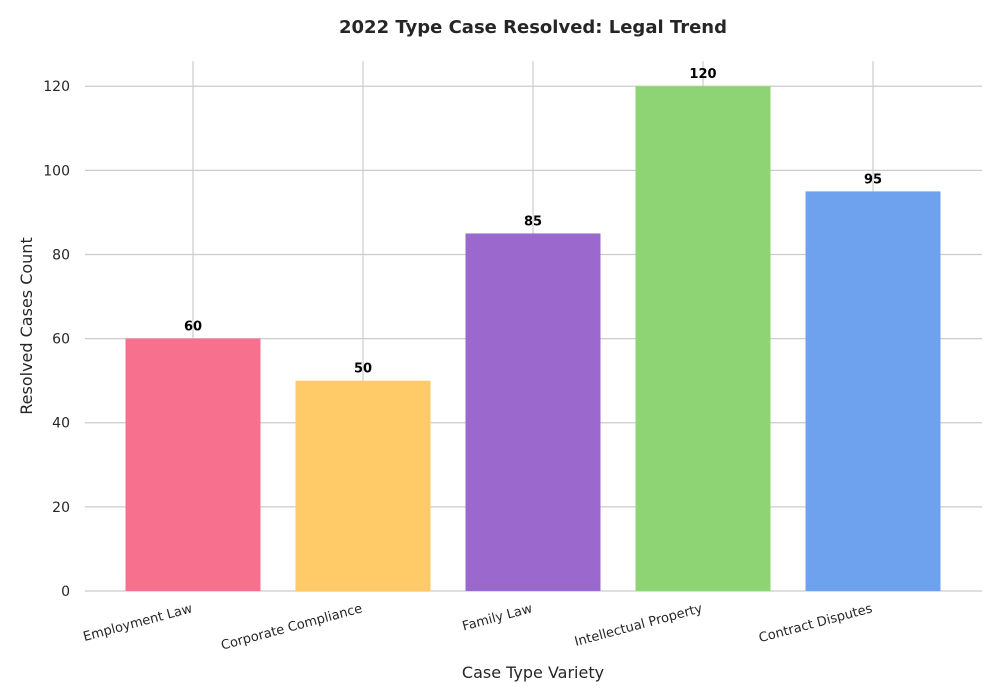 The width and height of the screenshot is (1000, 700). What do you see at coordinates (56, 171) in the screenshot?
I see `y-tick-label: 100` at bounding box center [56, 171].